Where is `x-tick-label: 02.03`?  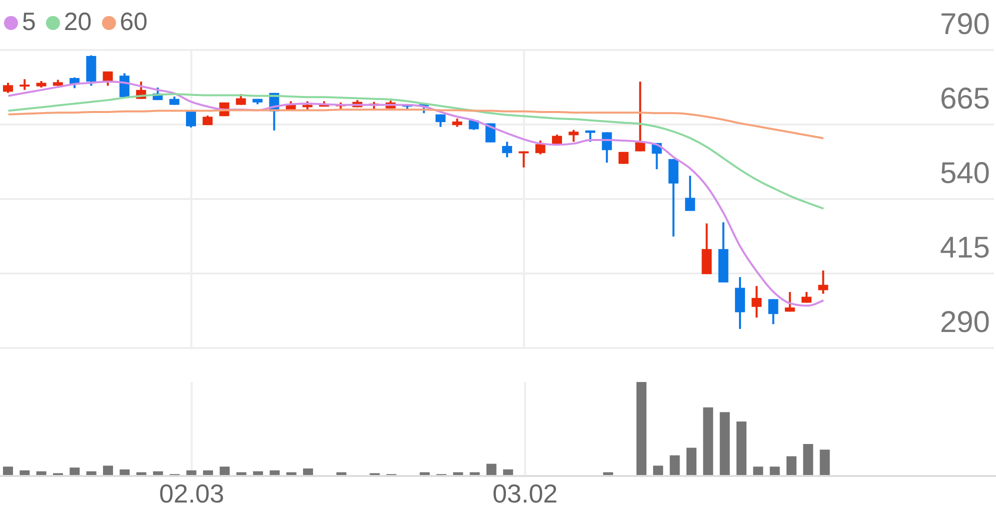
x-tick-label: 02.03 is located at coordinates (191, 493).